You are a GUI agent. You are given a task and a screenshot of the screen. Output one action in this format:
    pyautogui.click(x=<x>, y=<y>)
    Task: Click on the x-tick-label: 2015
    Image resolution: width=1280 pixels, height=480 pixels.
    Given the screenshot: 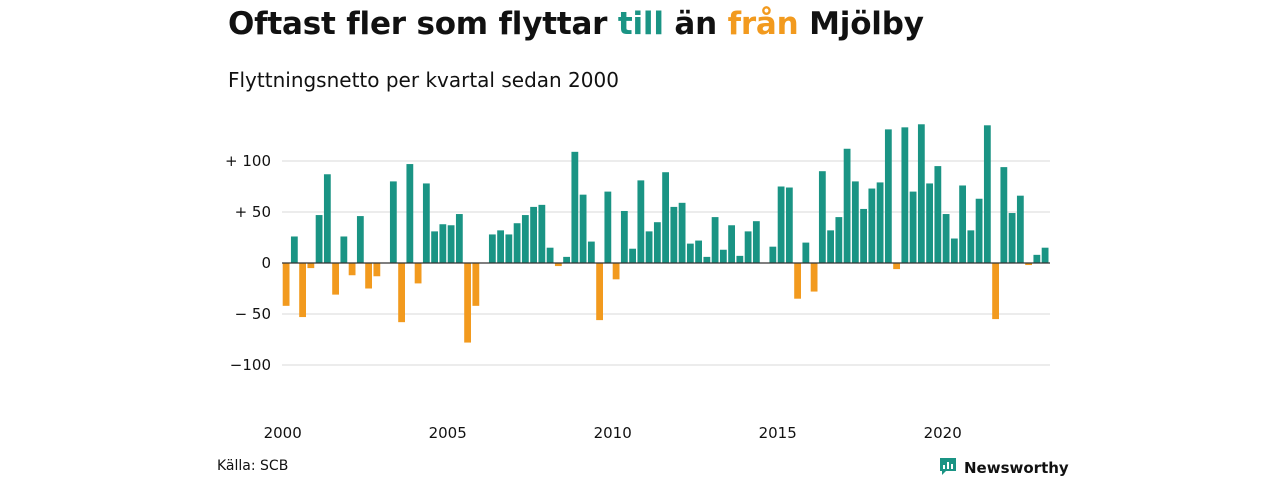 What is the action you would take?
    pyautogui.click(x=778, y=433)
    